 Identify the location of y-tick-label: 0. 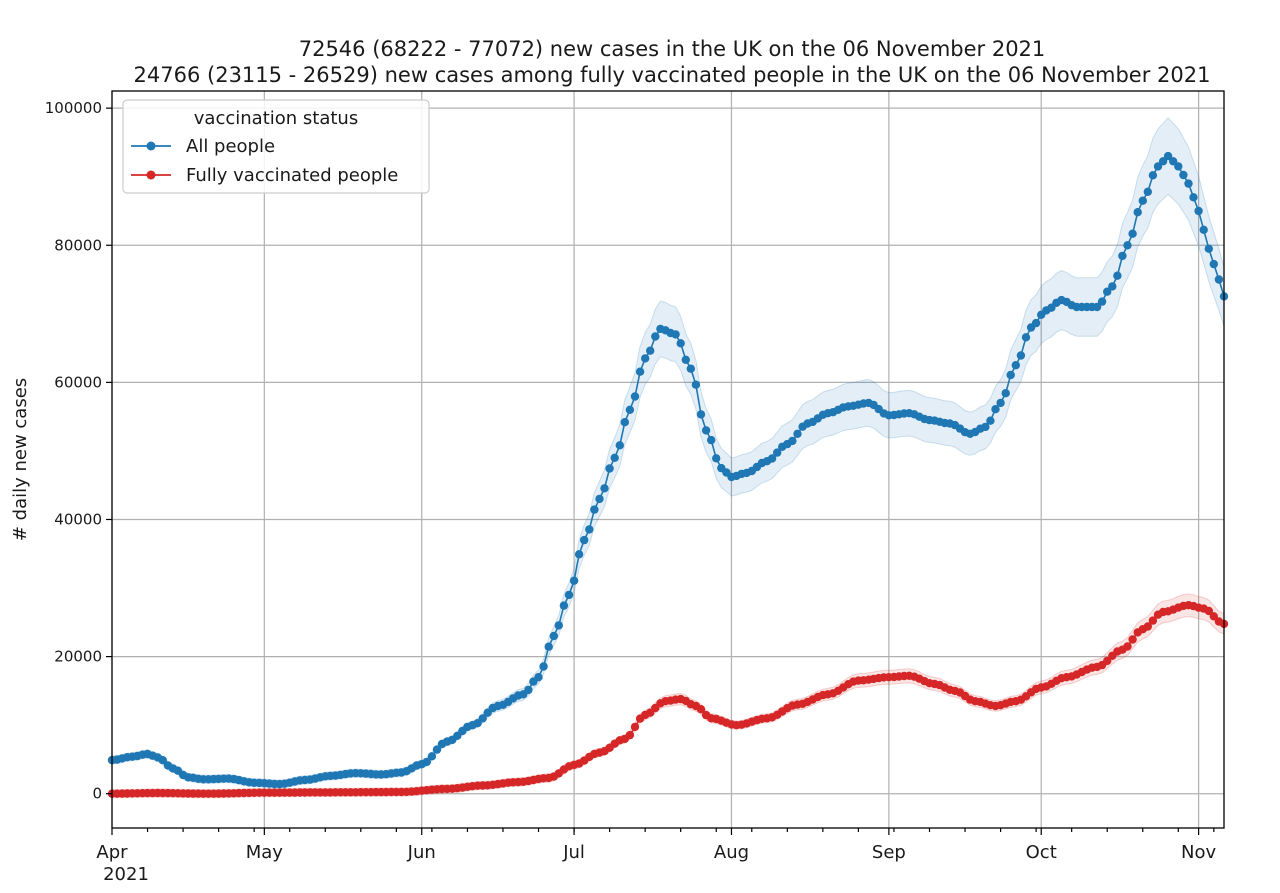
(97, 794).